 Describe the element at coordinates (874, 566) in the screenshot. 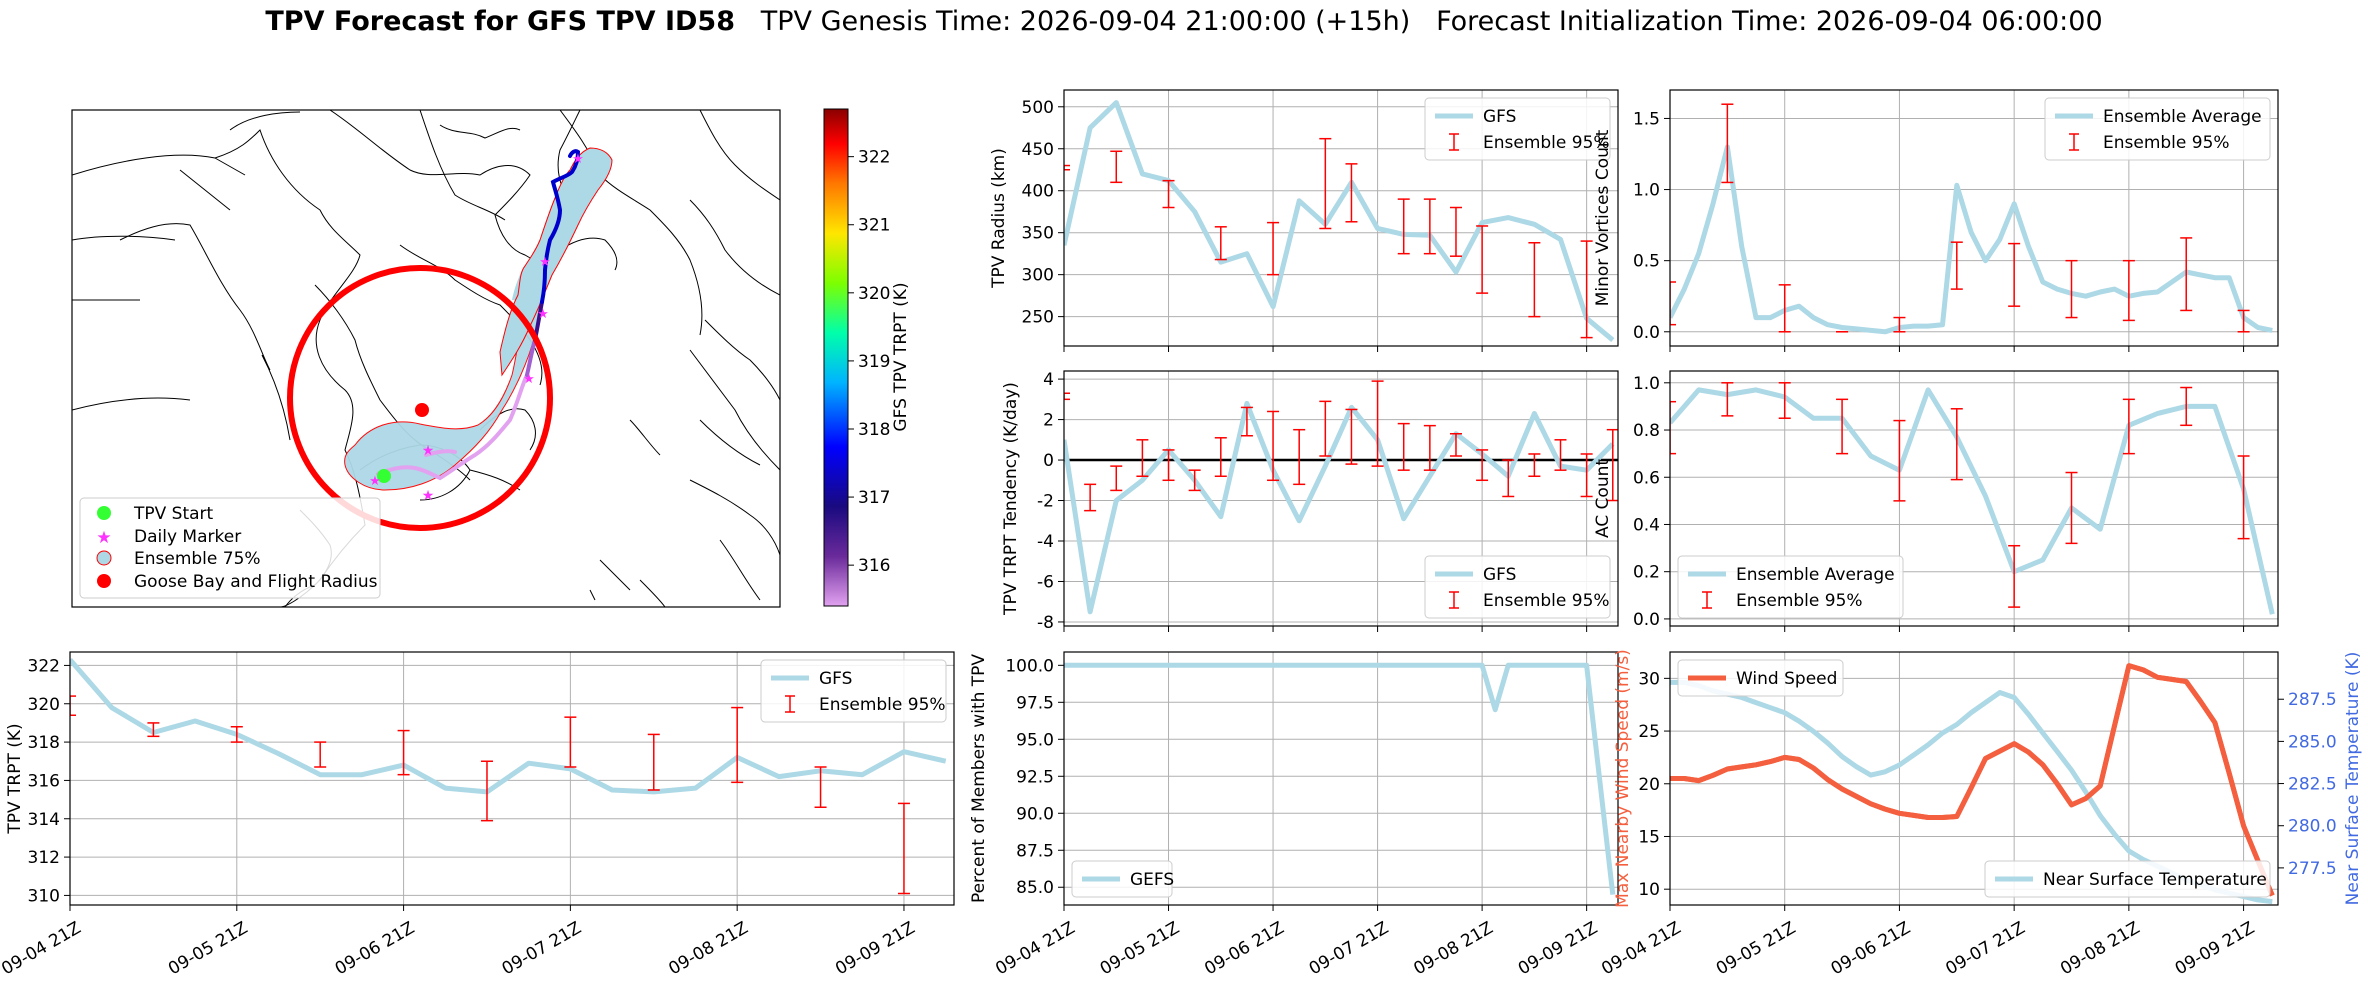

I see `colorbar-tick-label: 316` at that location.